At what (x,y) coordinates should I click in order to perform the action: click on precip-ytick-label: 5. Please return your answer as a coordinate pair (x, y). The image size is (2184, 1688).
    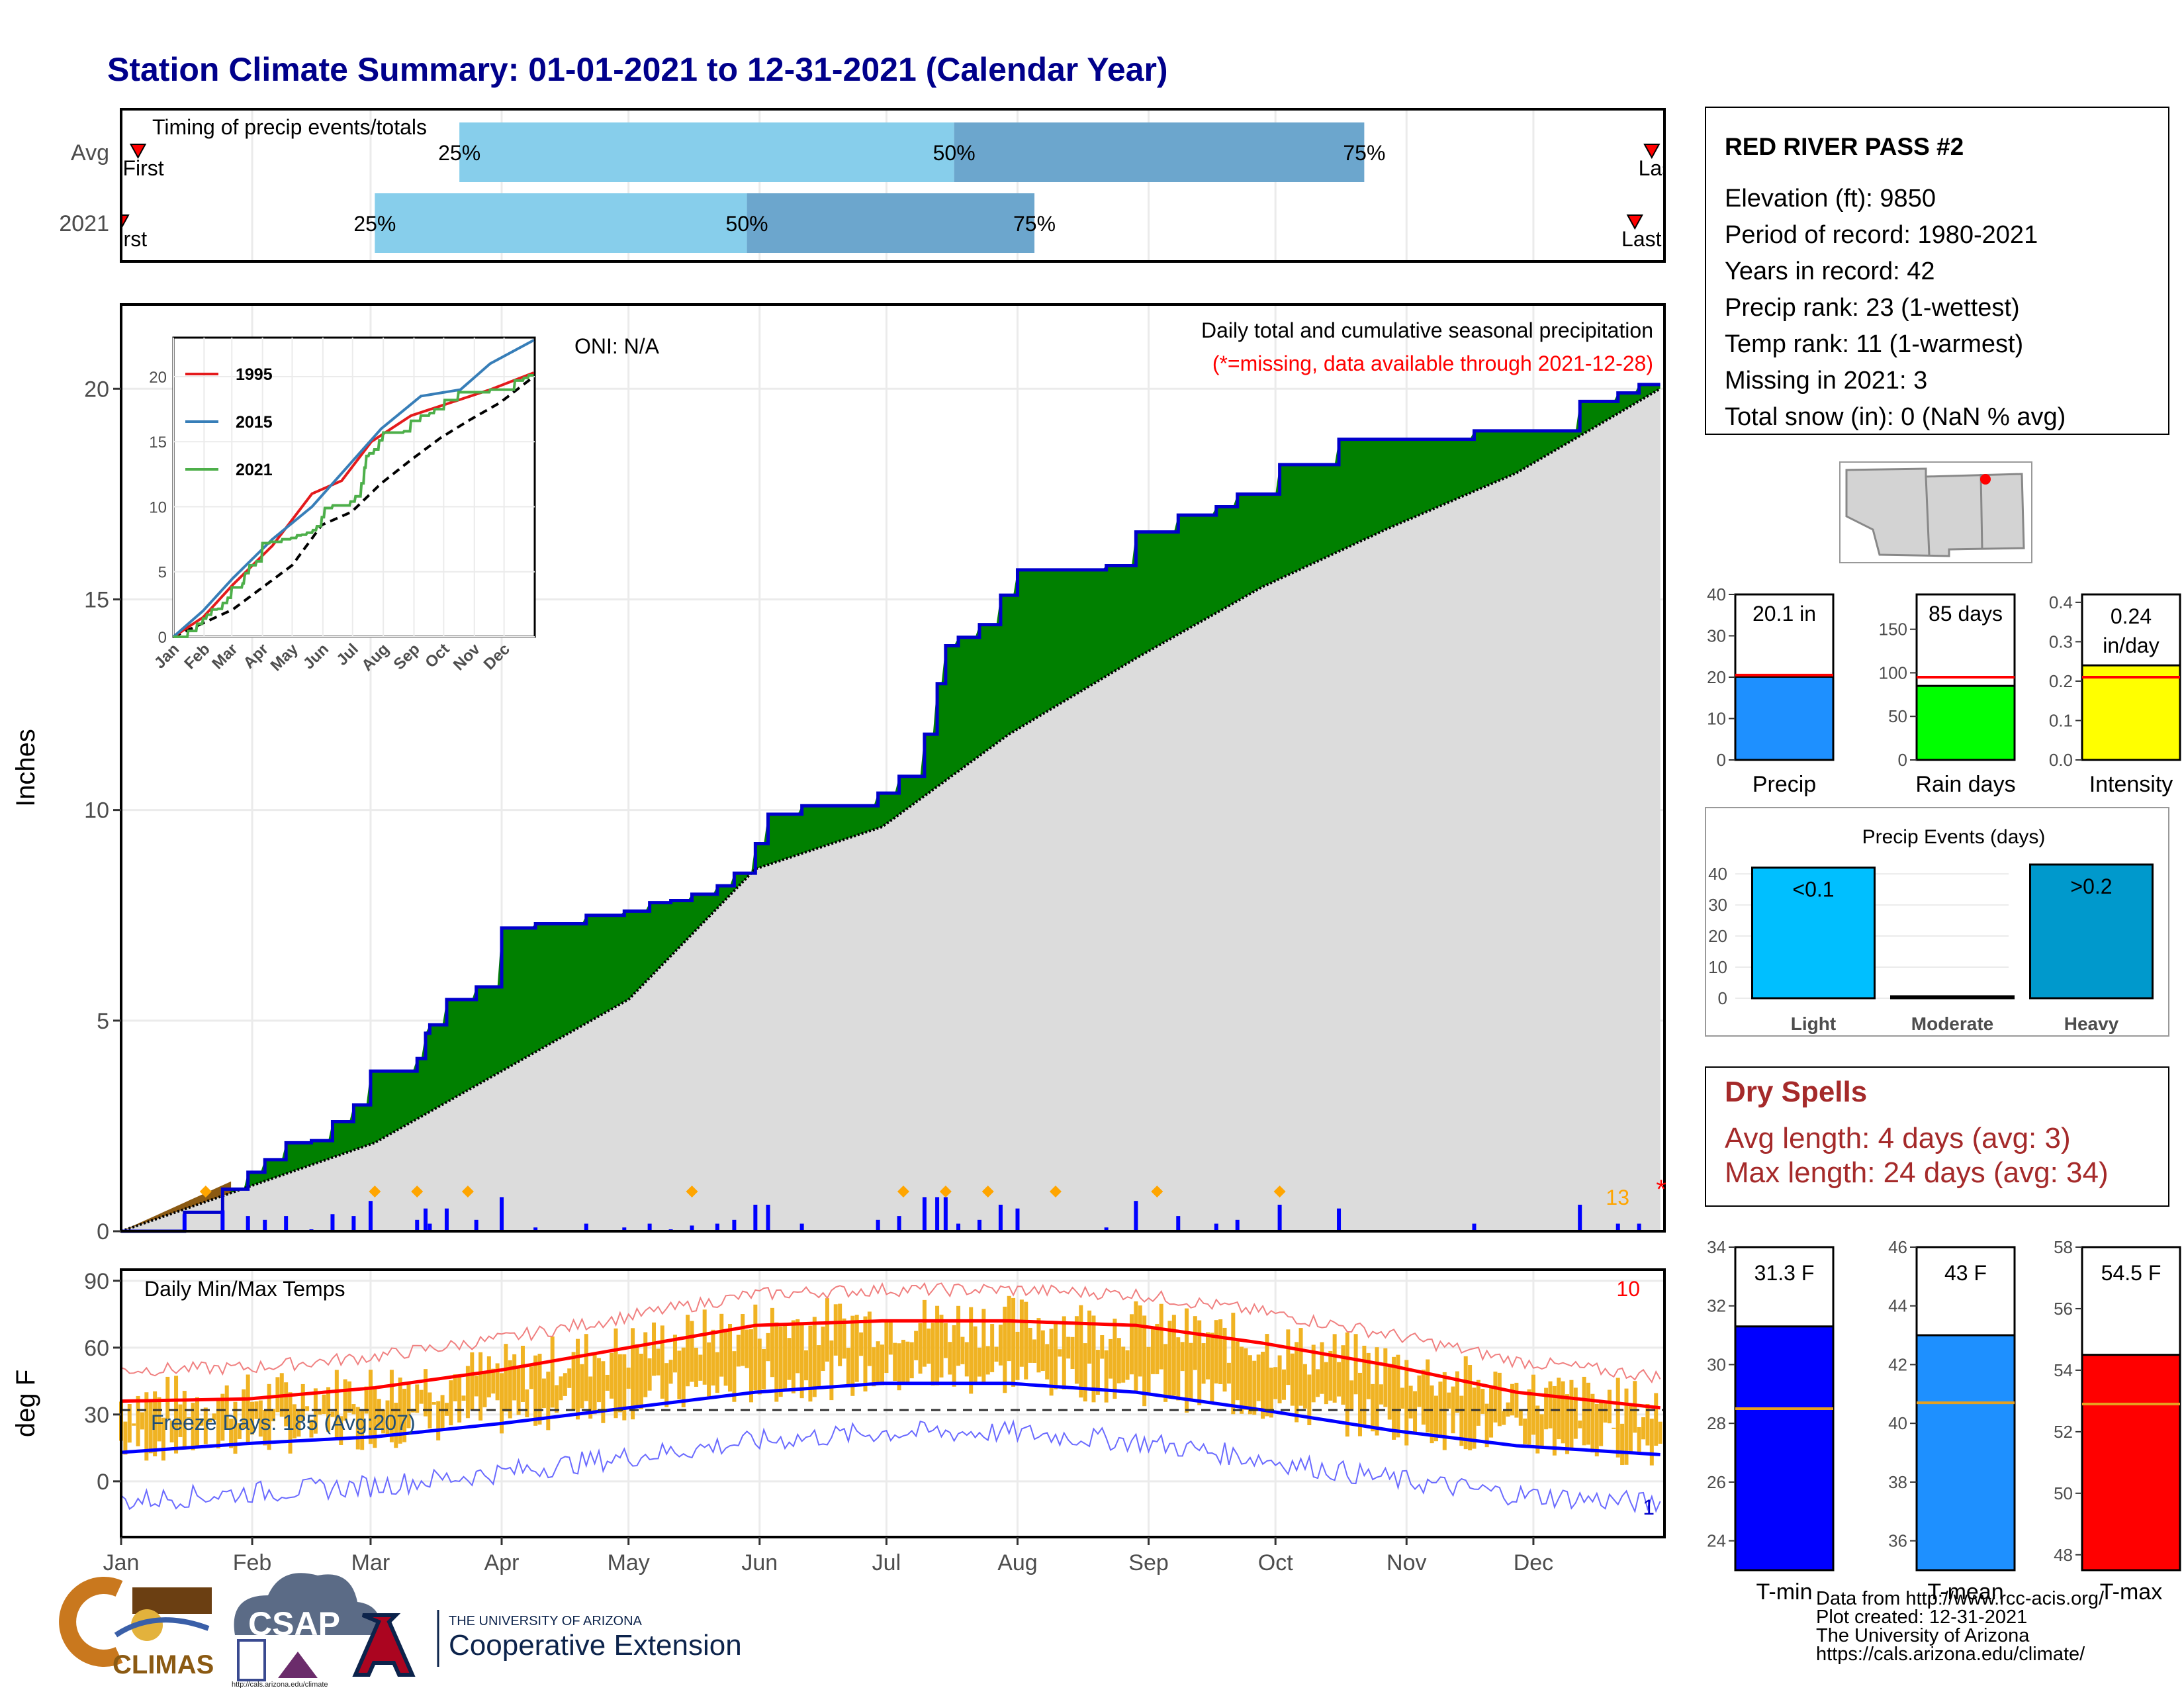
    Looking at the image, I should click on (103, 1021).